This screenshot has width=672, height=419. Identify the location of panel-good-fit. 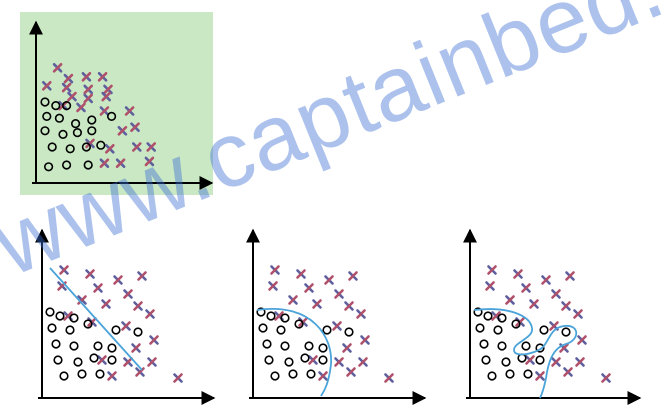
(336, 316).